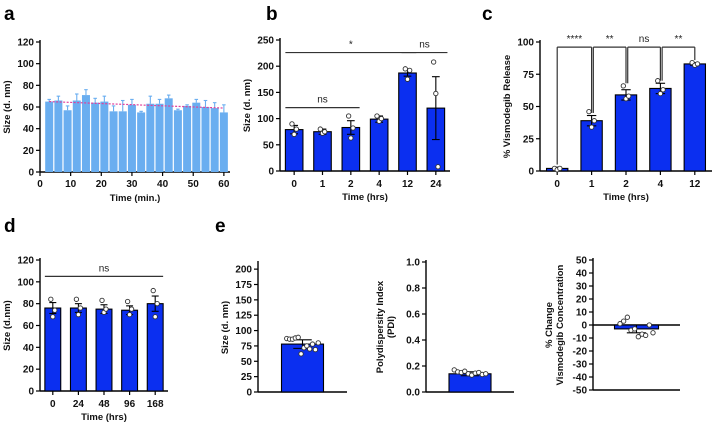 This screenshot has width=715, height=426. What do you see at coordinates (580, 391) in the screenshot?
I see `y-tick-label: -50` at bounding box center [580, 391].